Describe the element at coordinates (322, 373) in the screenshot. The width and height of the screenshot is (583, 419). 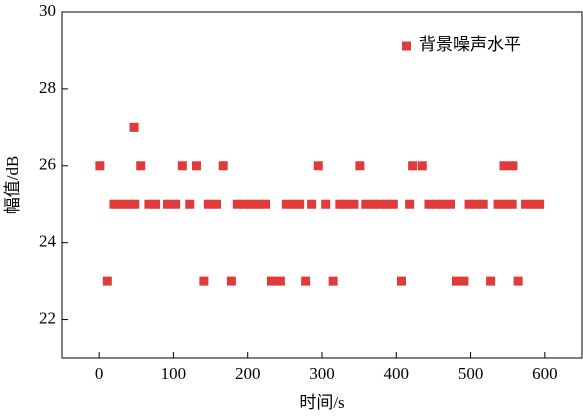
I see `x-tick-label: 300` at that location.